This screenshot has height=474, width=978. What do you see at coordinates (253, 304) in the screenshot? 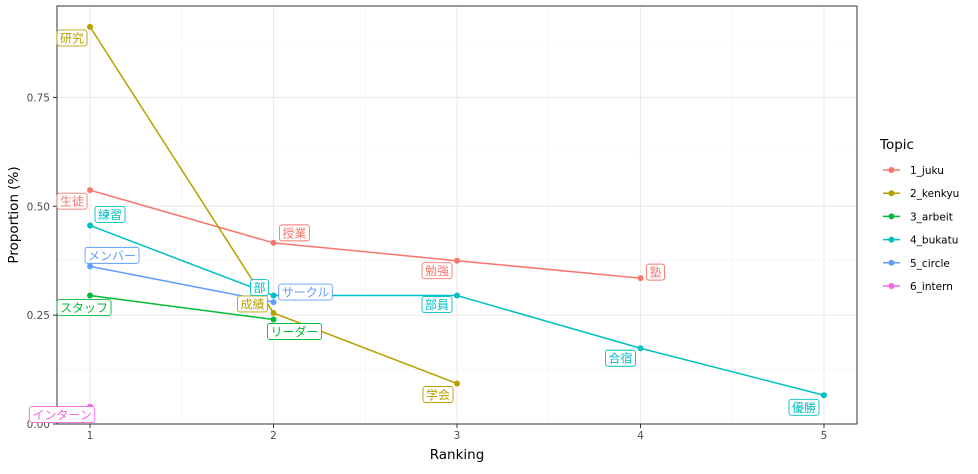
I see `point-label: 成績` at bounding box center [253, 304].